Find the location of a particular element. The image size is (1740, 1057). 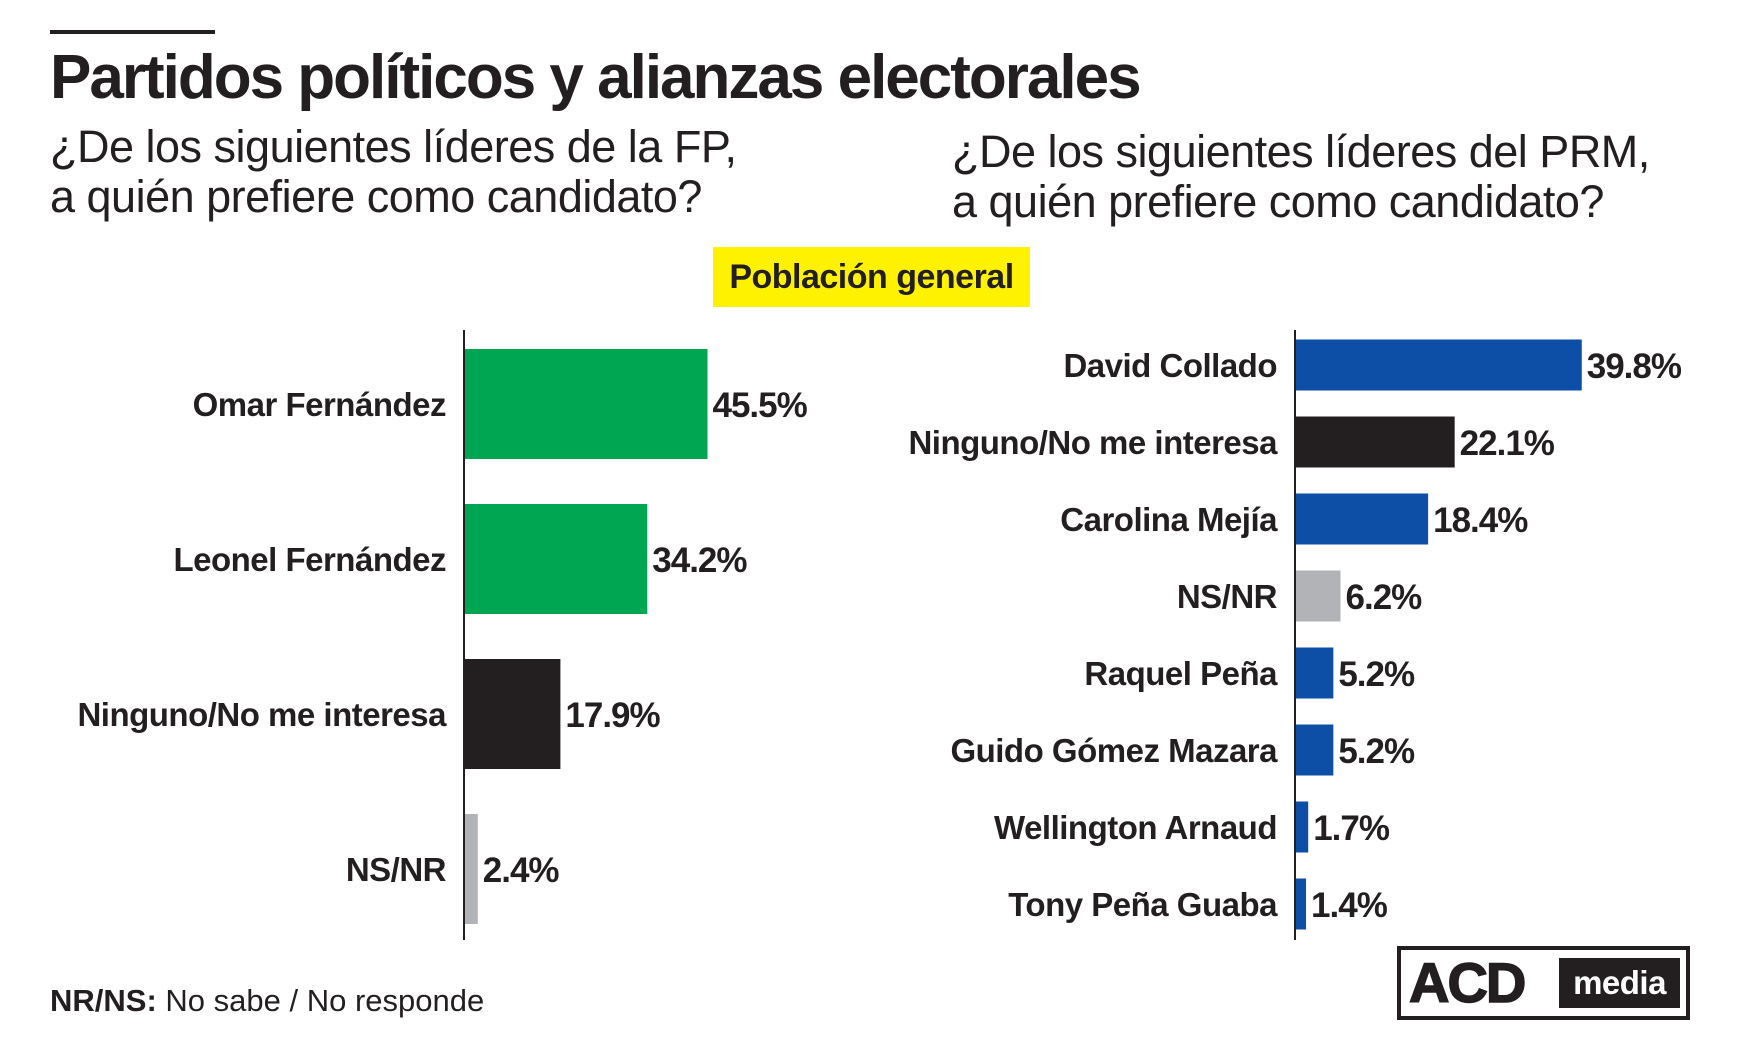

logo-media-text: media is located at coordinates (1619, 983).